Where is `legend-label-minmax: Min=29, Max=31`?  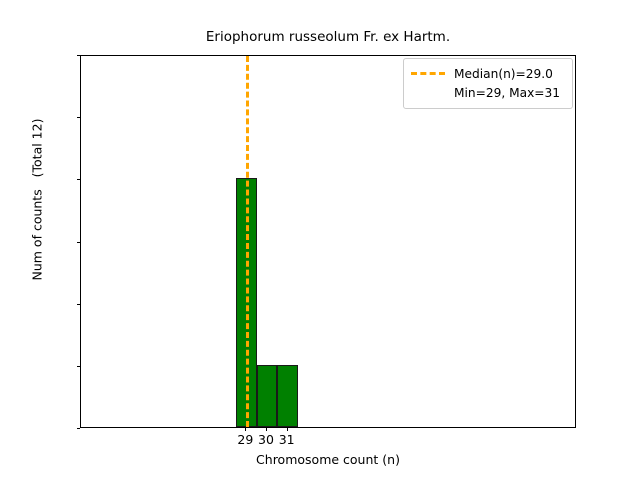 legend-label-minmax: Min=29, Max=31 is located at coordinates (507, 92).